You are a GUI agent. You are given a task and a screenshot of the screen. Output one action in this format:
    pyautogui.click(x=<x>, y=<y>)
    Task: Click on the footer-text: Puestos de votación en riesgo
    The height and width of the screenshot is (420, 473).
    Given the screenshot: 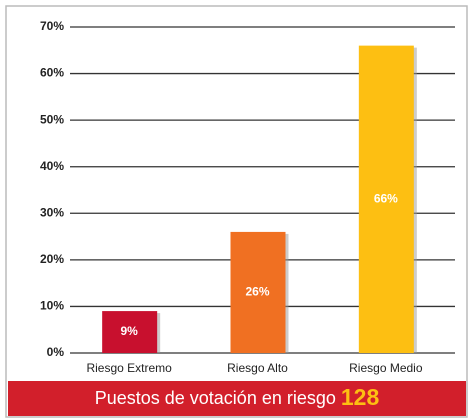 What is the action you would take?
    pyautogui.click(x=215, y=398)
    